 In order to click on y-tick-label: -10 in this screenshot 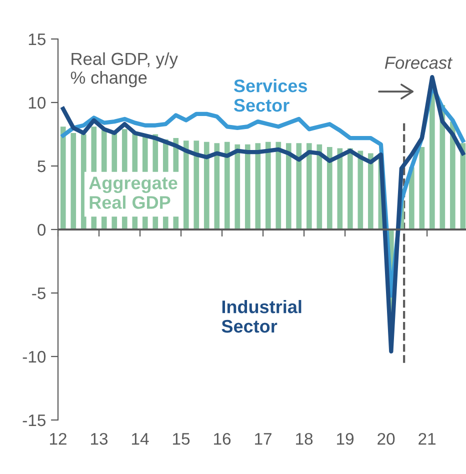, I will do `click(34, 356)`.